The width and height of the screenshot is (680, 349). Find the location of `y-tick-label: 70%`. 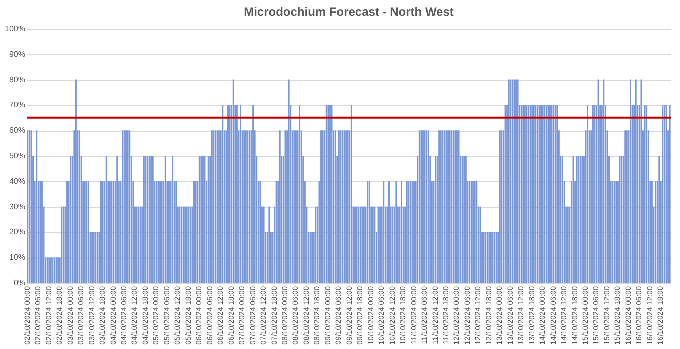

y-tick-label: 70% is located at coordinates (17, 105).